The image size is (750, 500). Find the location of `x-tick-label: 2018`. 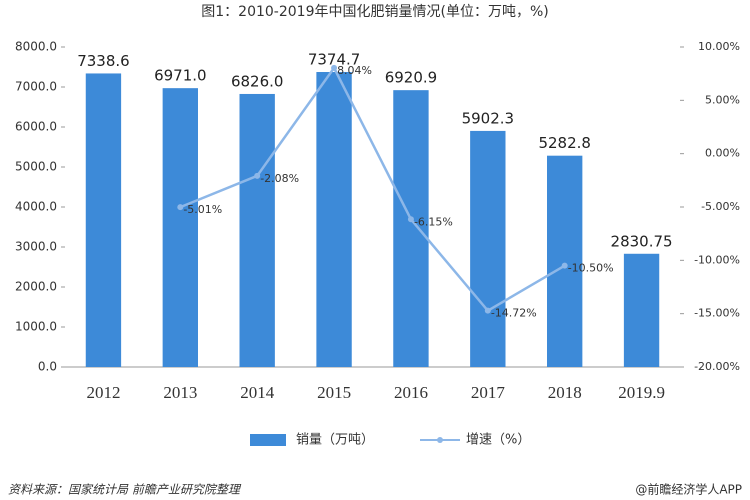

x-tick-label: 2018 is located at coordinates (565, 392).